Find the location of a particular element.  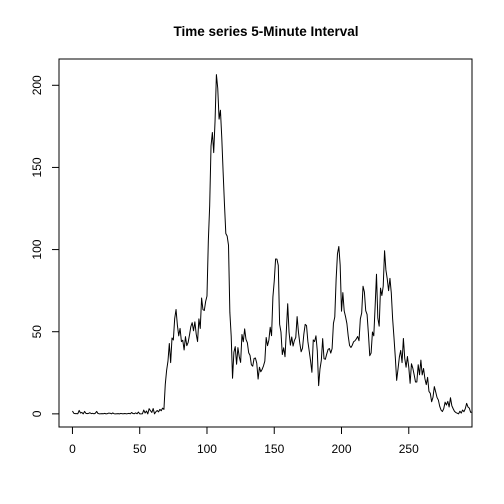

x-axis: 0 50 100 150 200 250 is located at coordinates (244, 441).